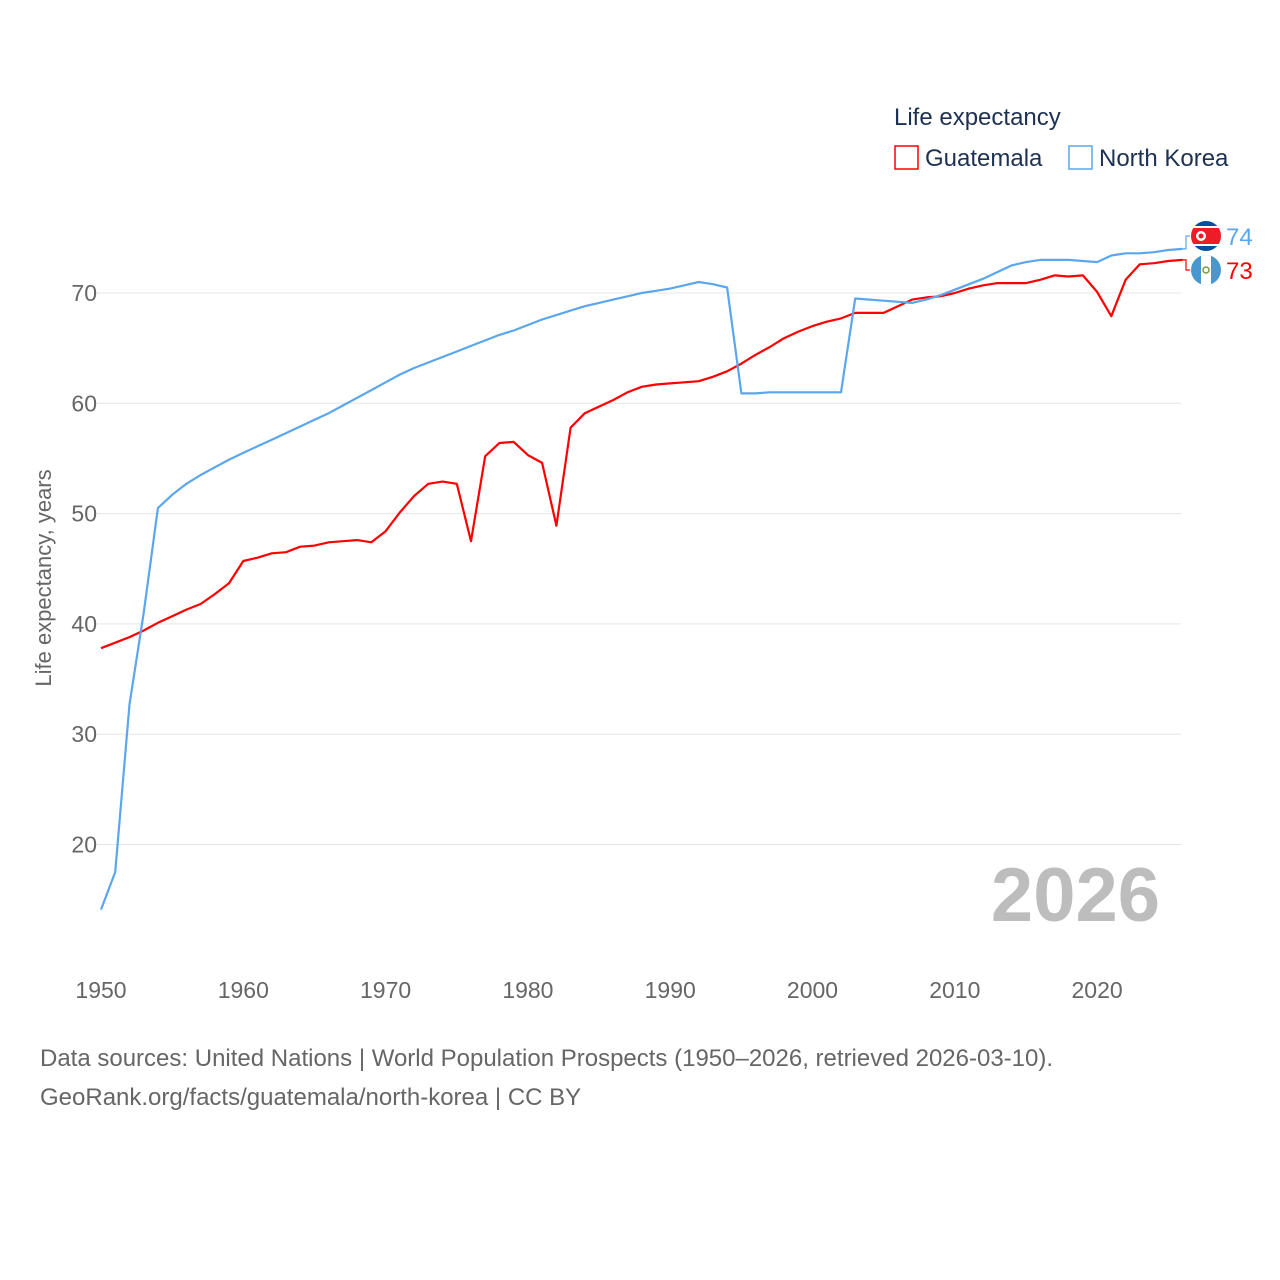 The height and width of the screenshot is (1280, 1280). Describe the element at coordinates (84, 845) in the screenshot. I see `y-tick-label: 20` at that location.